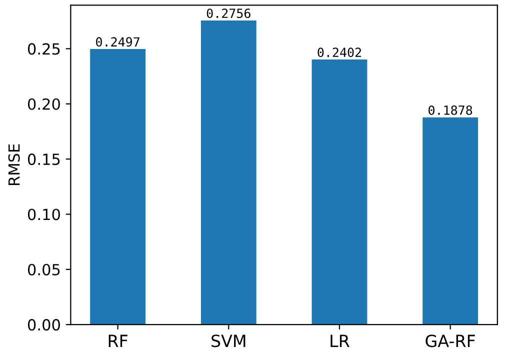 The width and height of the screenshot is (505, 349). I want to click on data-label: 0.2756, so click(228, 13).